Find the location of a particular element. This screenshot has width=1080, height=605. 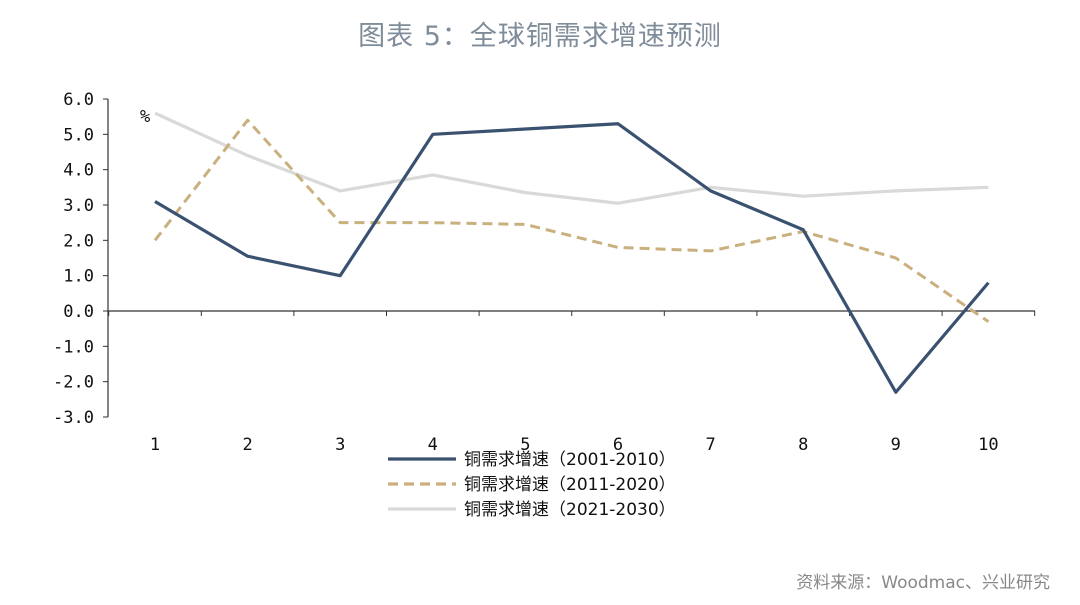

x-tick-label: 2 is located at coordinates (247, 445).